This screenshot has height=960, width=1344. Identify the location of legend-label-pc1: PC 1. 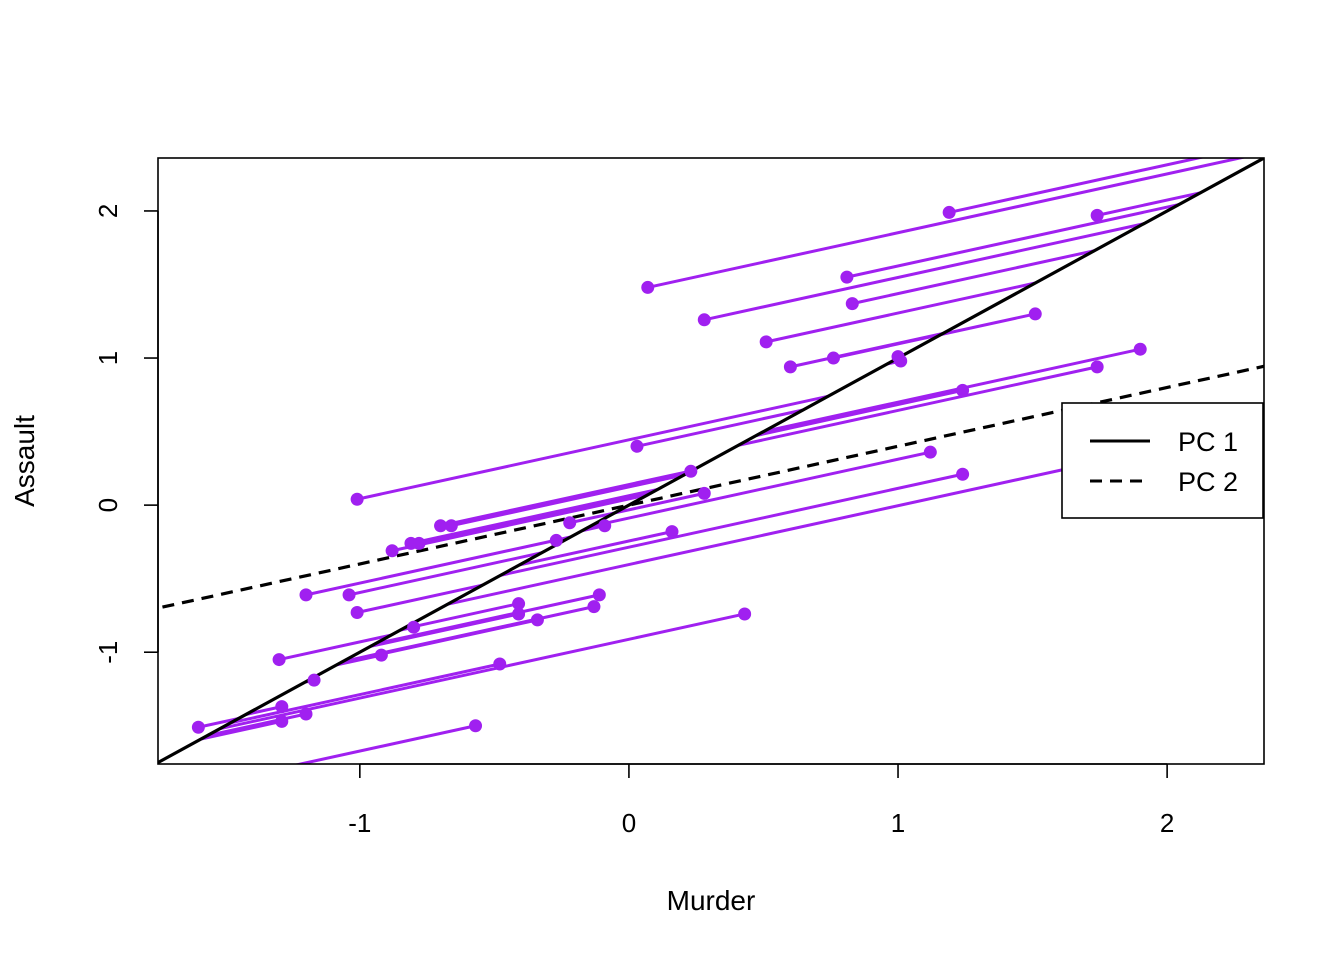
(1208, 442).